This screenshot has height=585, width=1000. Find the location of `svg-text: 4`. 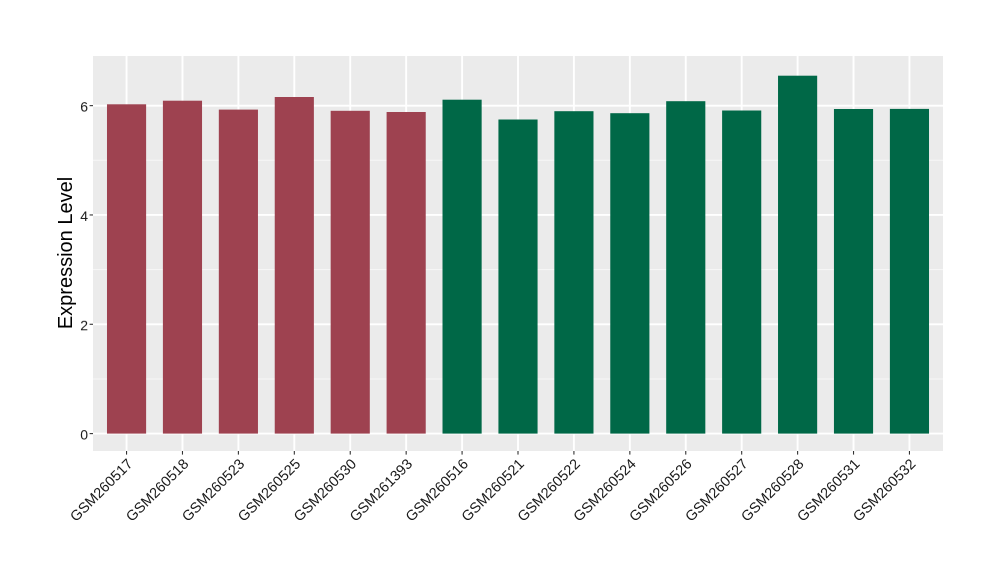

svg-text: 4 is located at coordinates (84, 216).